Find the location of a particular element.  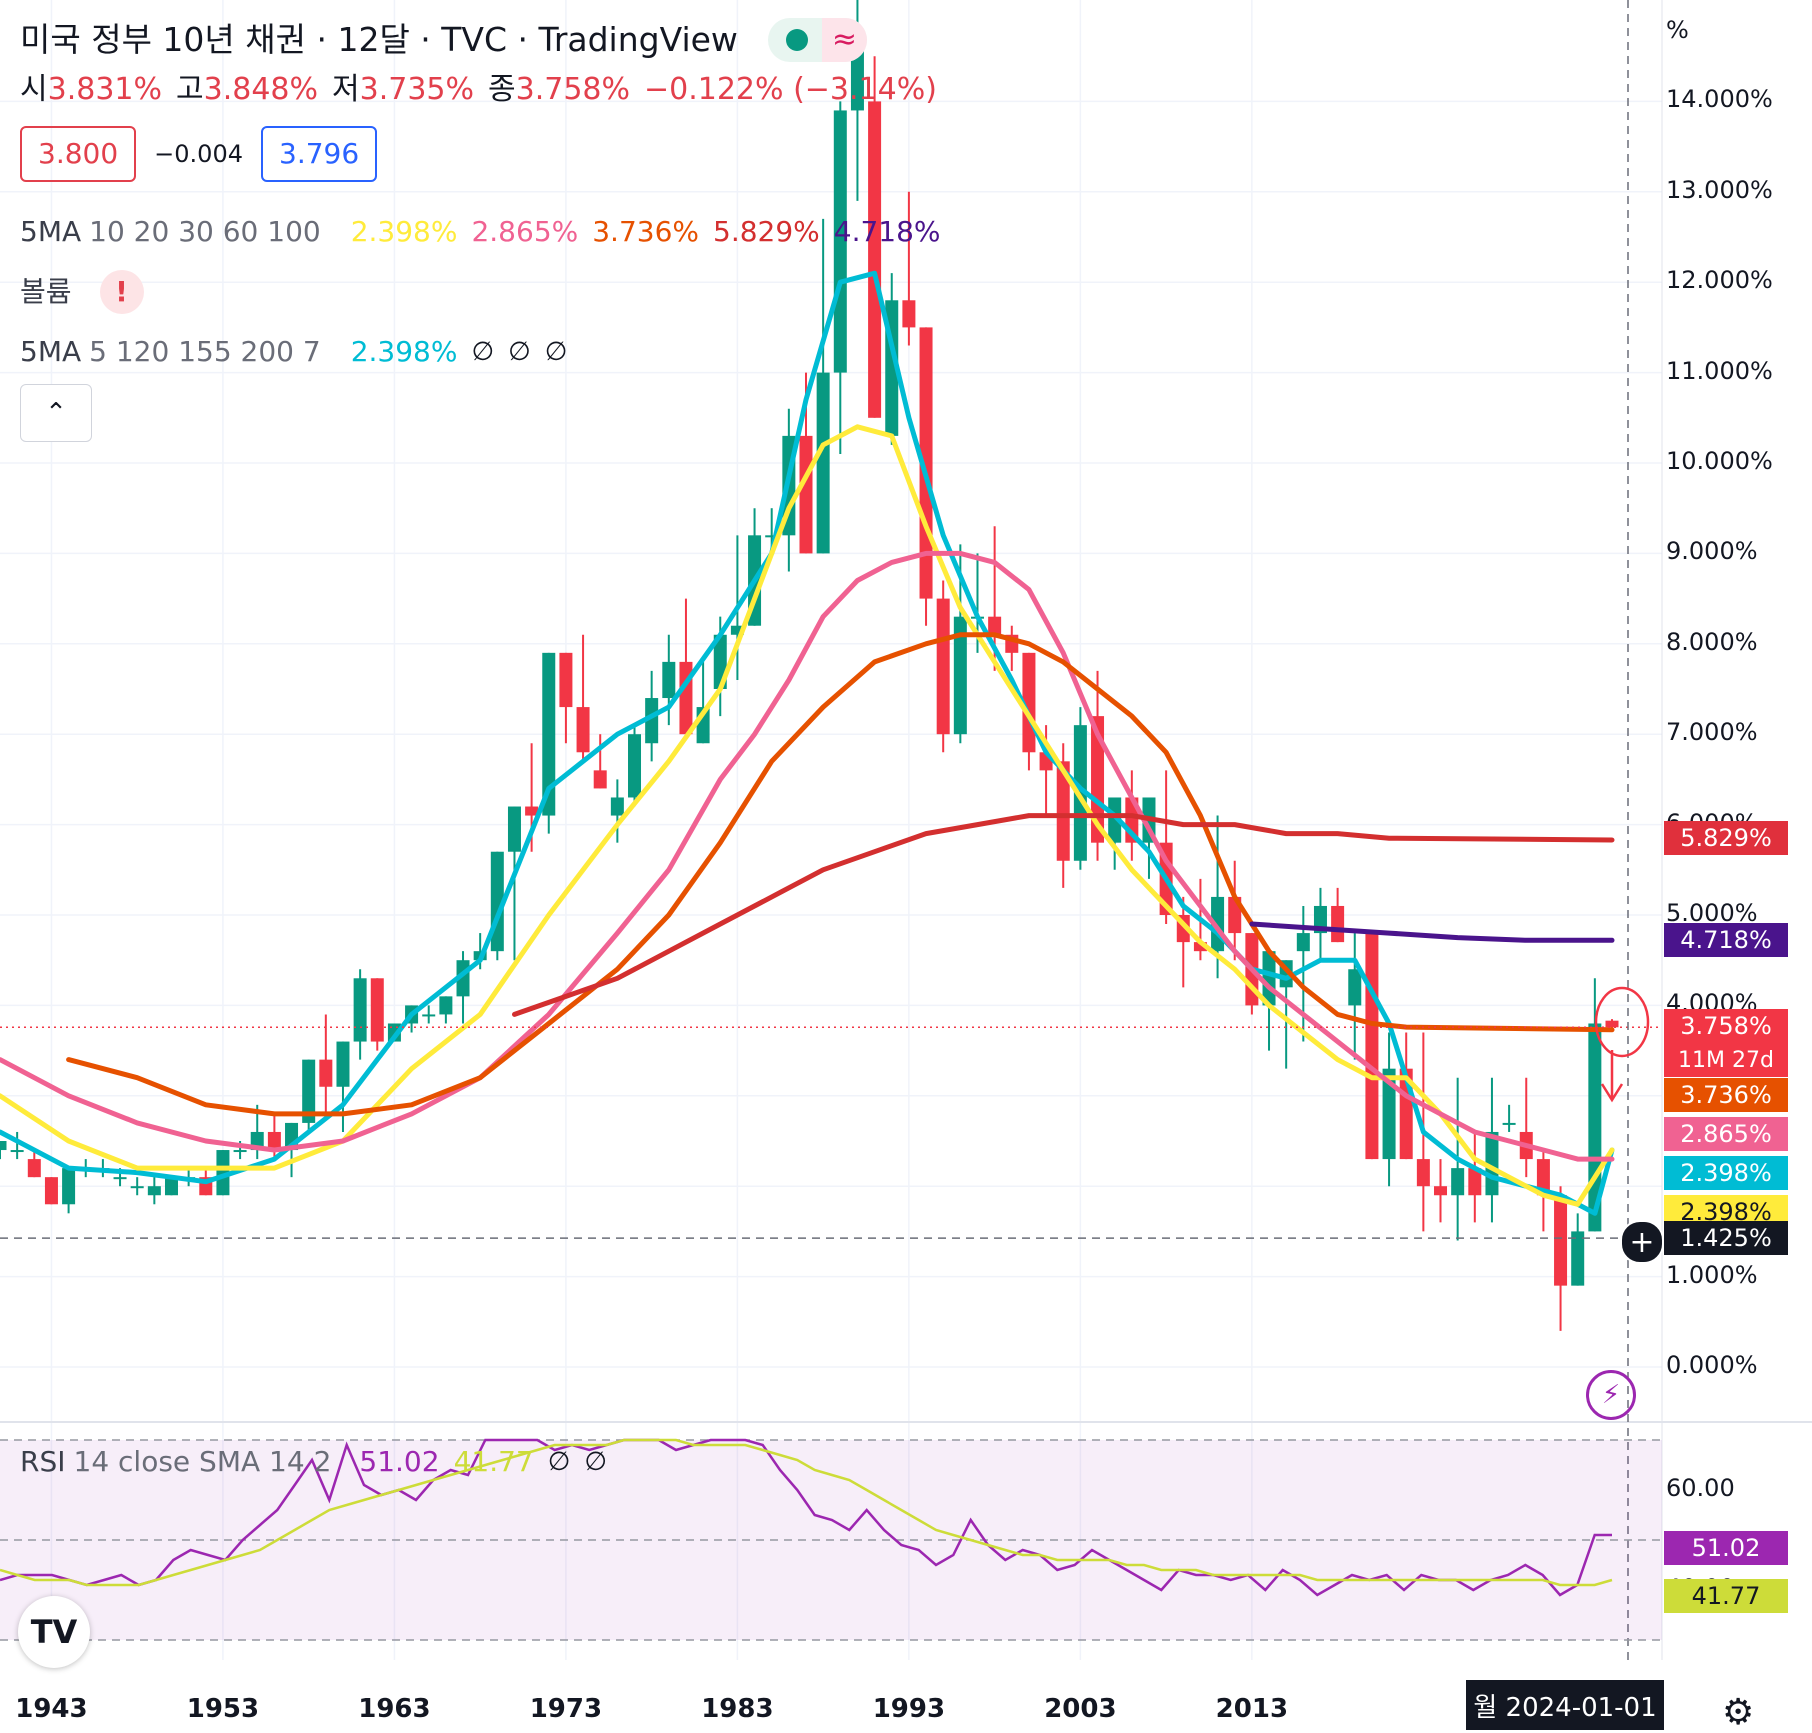

annotation-arrow is located at coordinates (1612, 1076).